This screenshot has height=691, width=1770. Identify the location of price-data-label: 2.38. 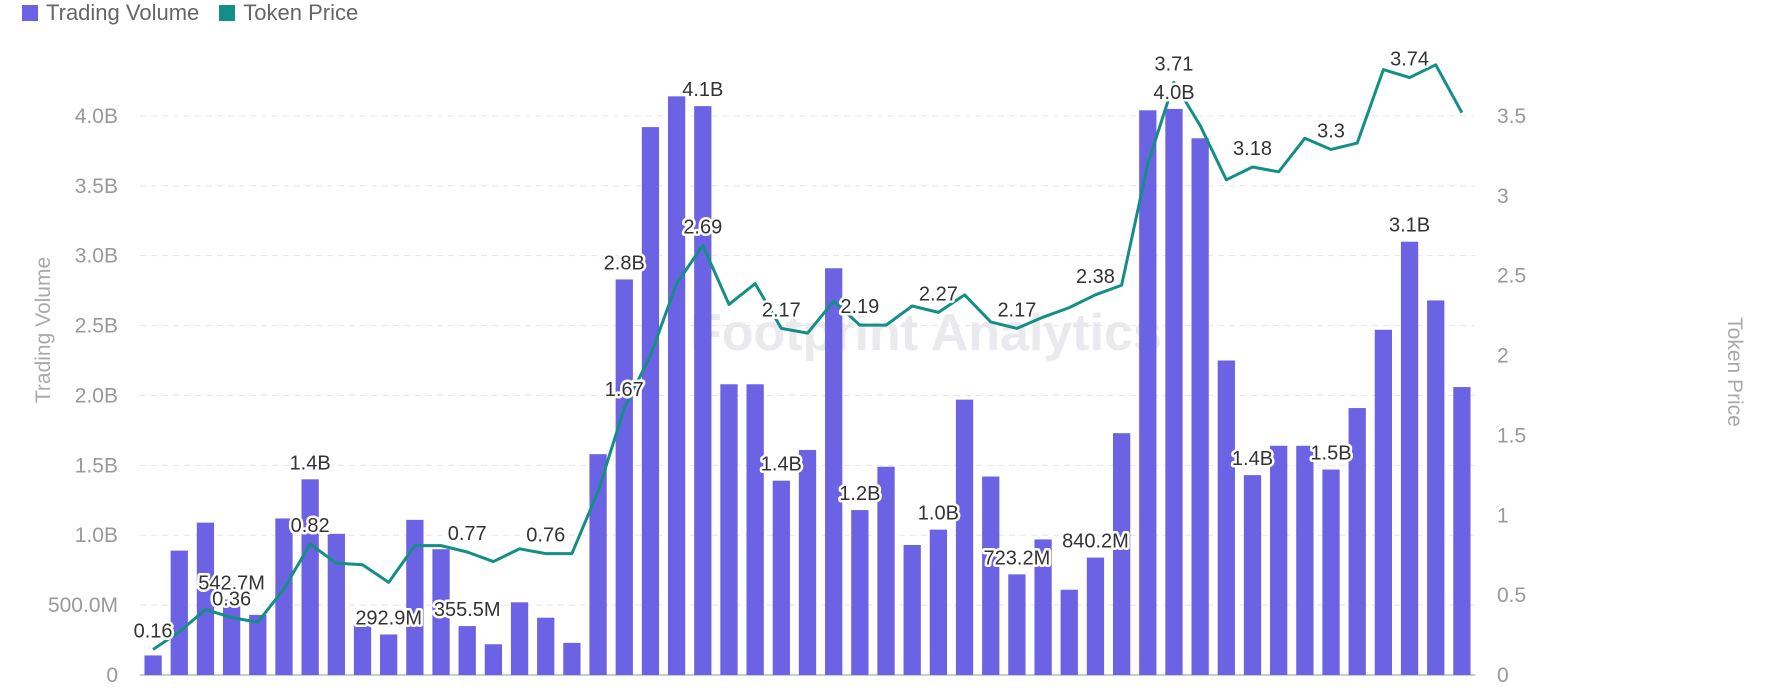
(1095, 277).